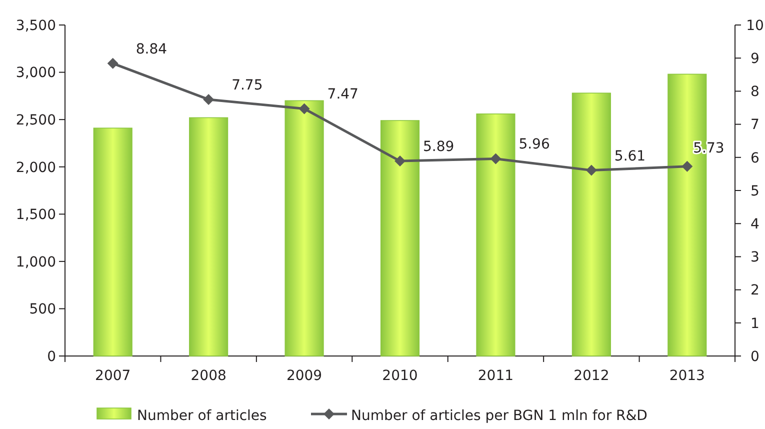  Describe the element at coordinates (36, 26) in the screenshot. I see `y-tick-label: 3,500` at that location.